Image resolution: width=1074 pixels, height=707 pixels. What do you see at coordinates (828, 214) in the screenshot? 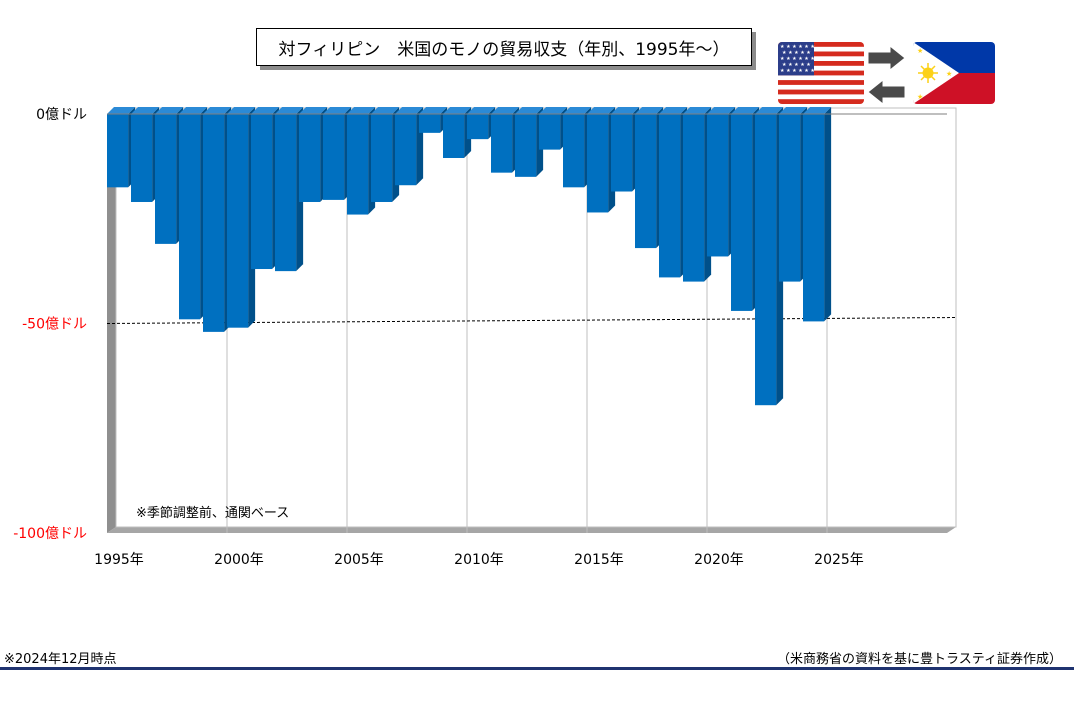
I see `bar-side` at bounding box center [828, 214].